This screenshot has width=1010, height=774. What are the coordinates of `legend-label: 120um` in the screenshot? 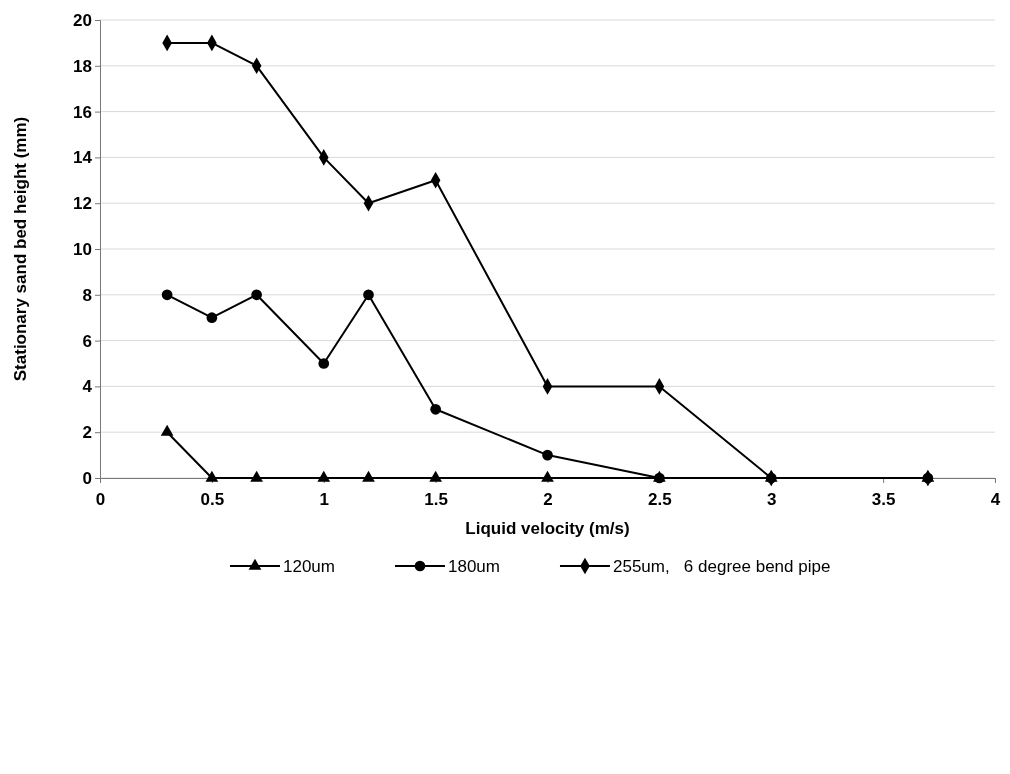 It's located at (309, 566).